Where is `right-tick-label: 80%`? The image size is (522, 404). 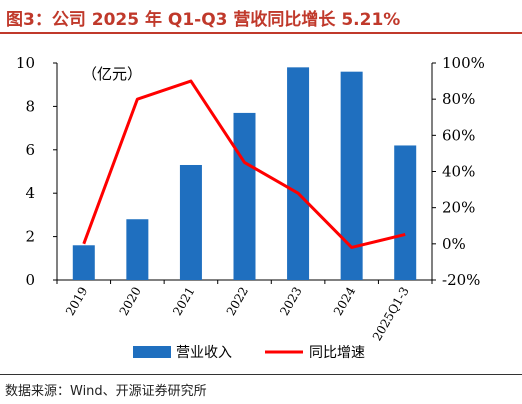
right-tick-label: 80% is located at coordinates (458, 99).